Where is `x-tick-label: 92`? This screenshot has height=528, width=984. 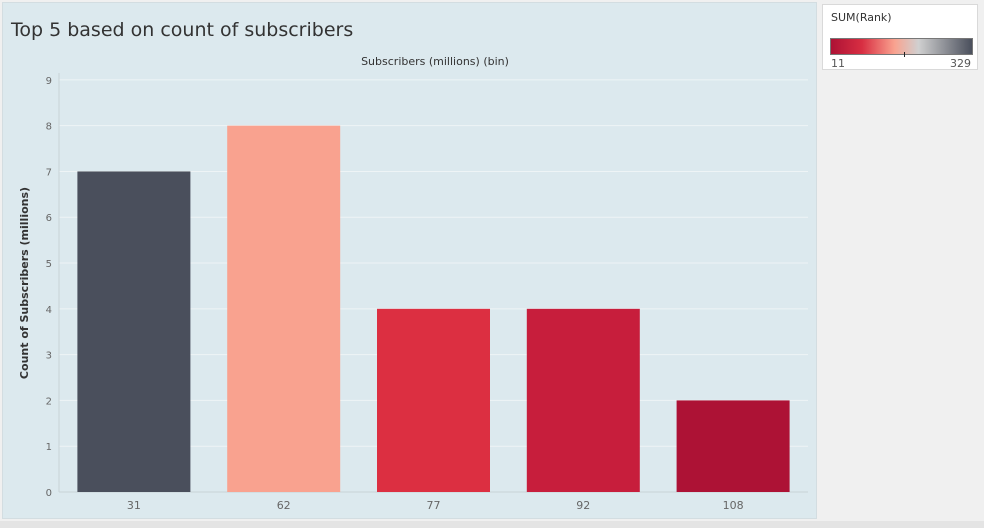
x-tick-label: 92 is located at coordinates (583, 505).